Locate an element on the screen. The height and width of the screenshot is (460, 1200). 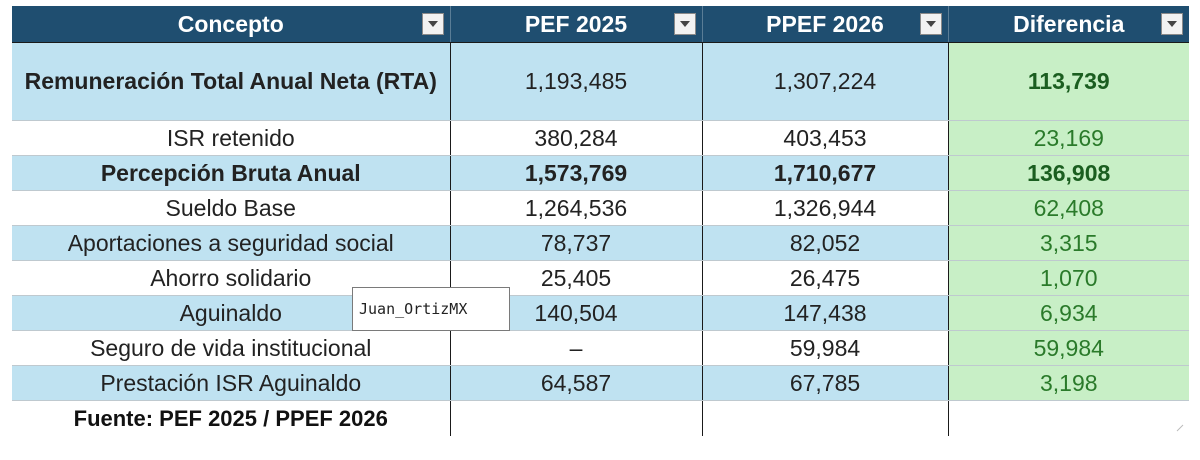
header-label: Concepto is located at coordinates (230, 23).